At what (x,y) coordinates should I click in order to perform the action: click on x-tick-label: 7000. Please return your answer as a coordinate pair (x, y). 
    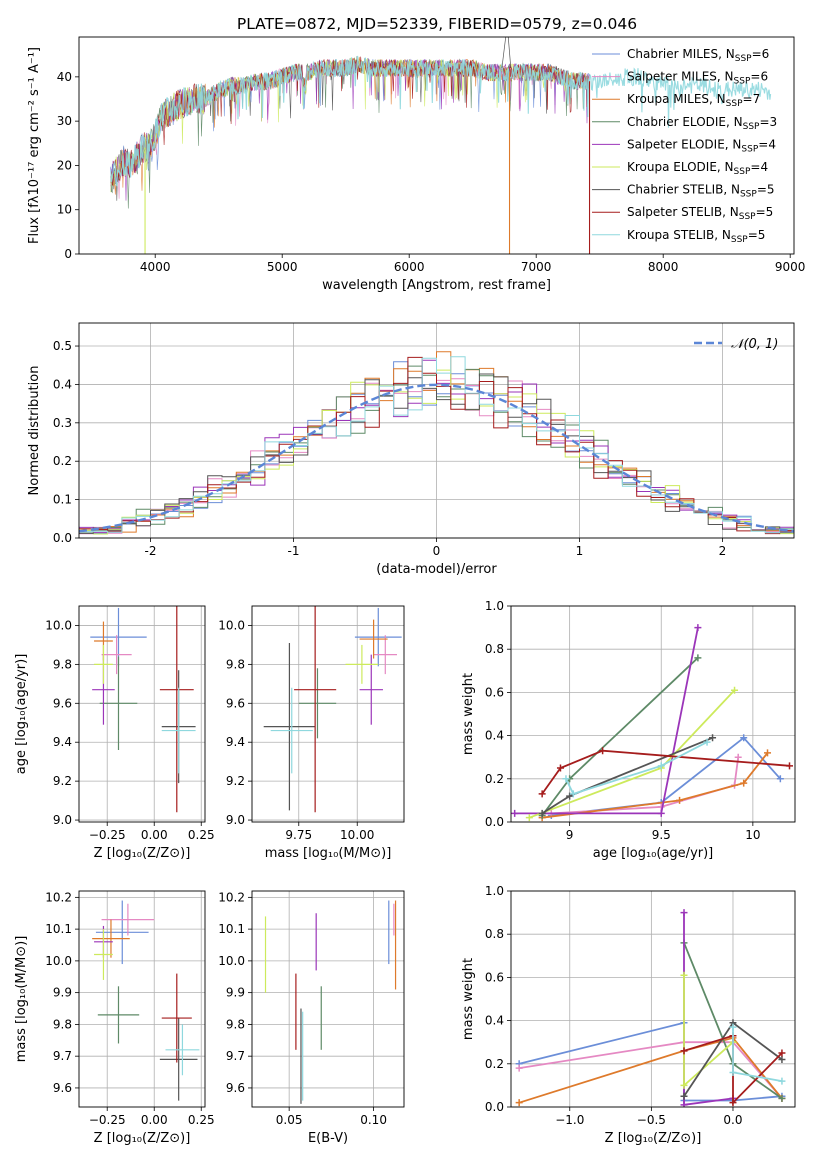
    Looking at the image, I should click on (536, 267).